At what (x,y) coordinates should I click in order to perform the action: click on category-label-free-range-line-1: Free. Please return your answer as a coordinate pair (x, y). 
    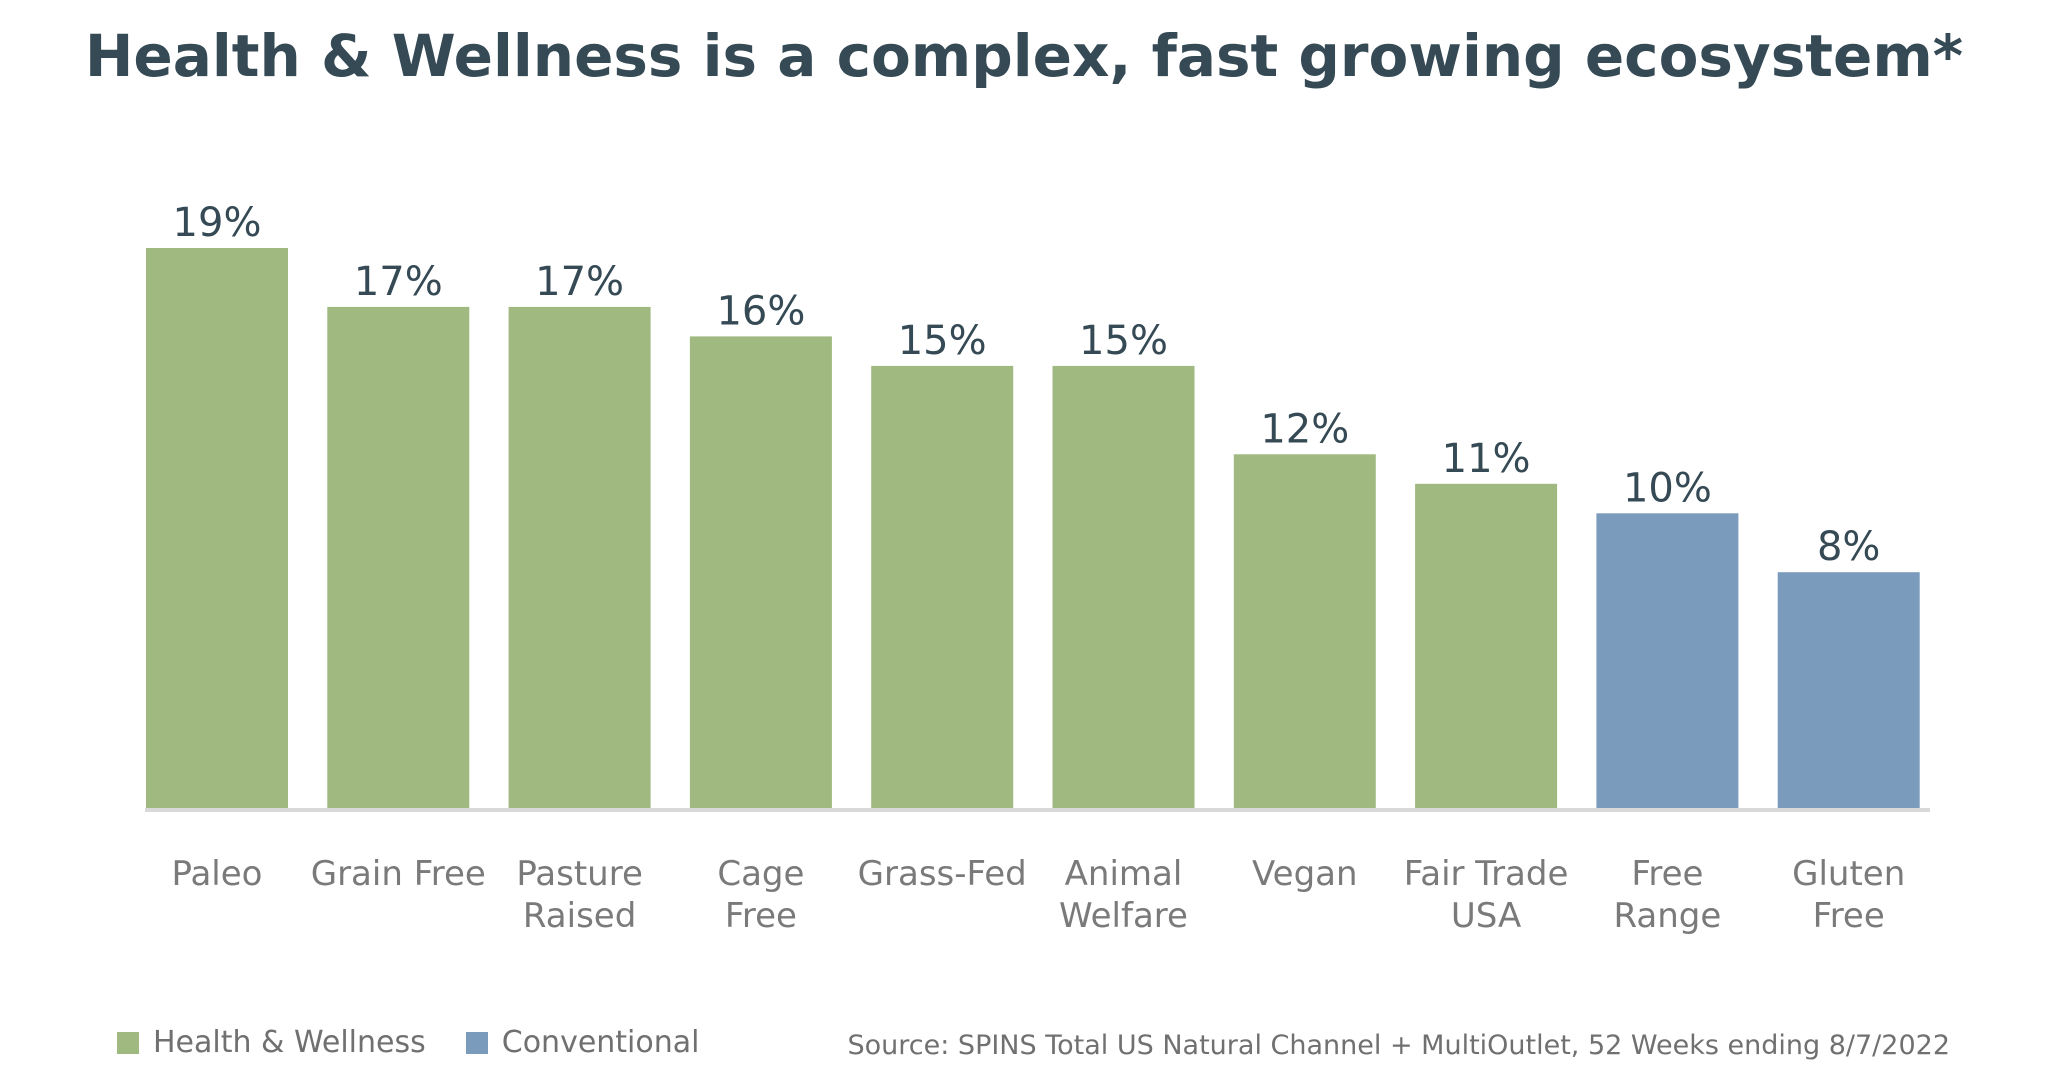
    Looking at the image, I should click on (1667, 874).